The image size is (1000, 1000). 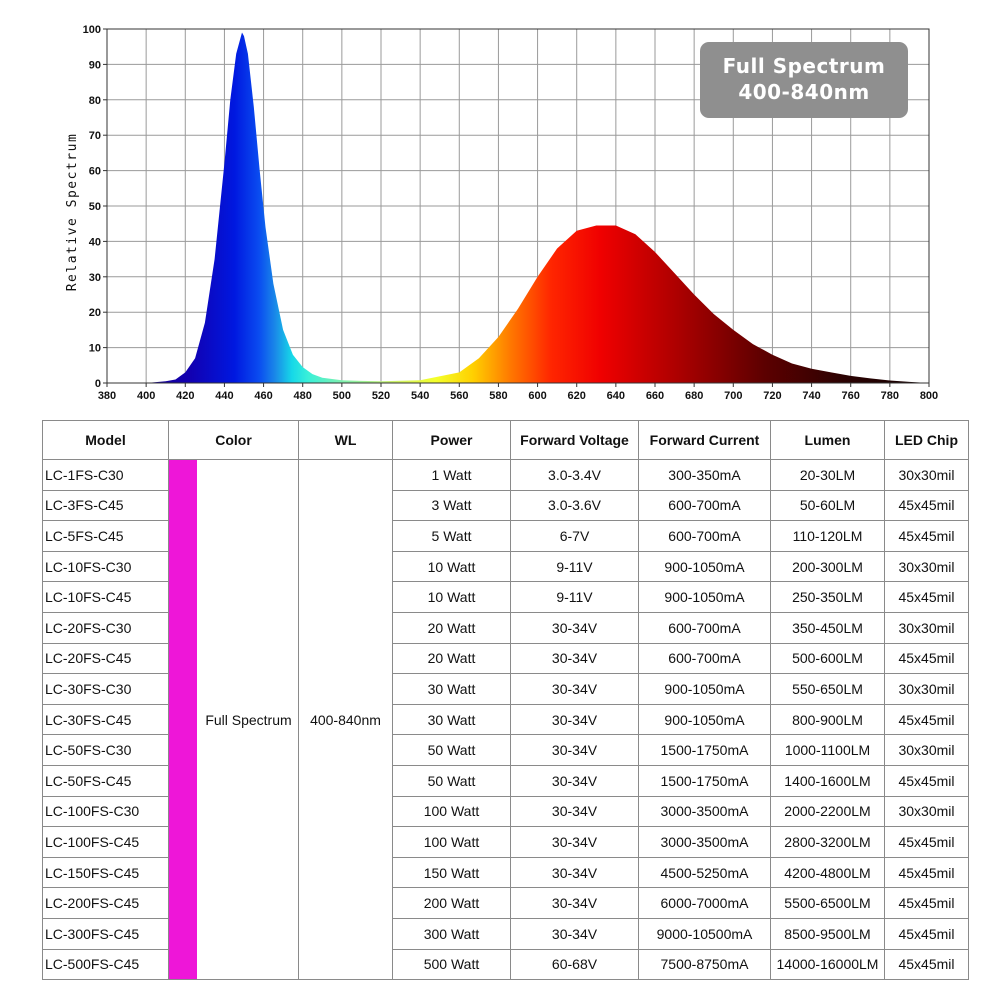 I want to click on power-cell: 1 Watt, so click(x=451, y=475).